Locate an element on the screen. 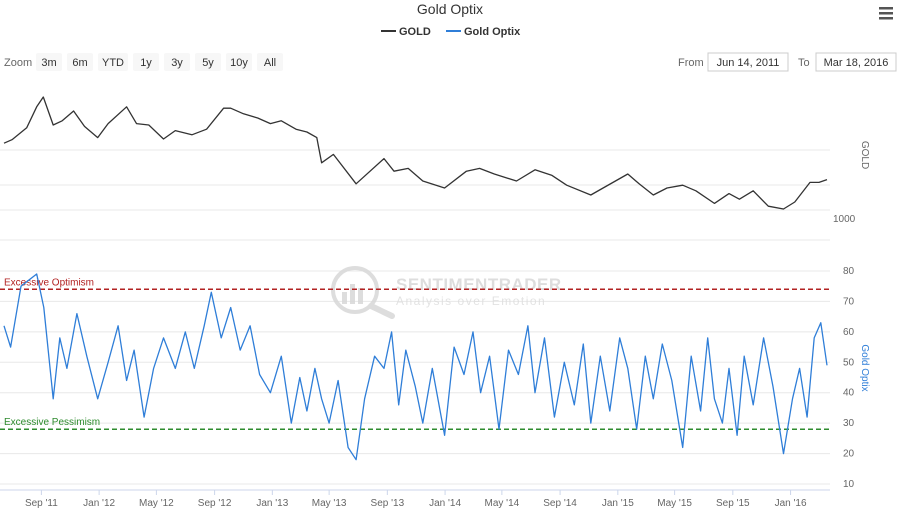 Image resolution: width=900 pixels, height=510 pixels. x-tick-label: Sep '11 is located at coordinates (41, 503).